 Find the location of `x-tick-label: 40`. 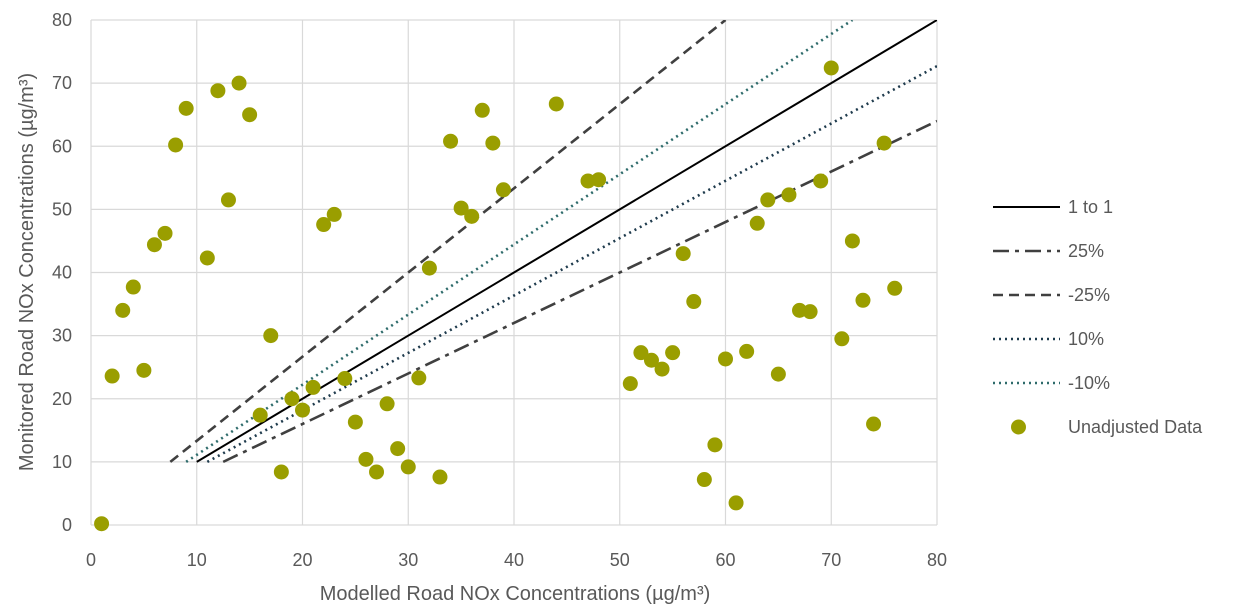

x-tick-label: 40 is located at coordinates (514, 560).